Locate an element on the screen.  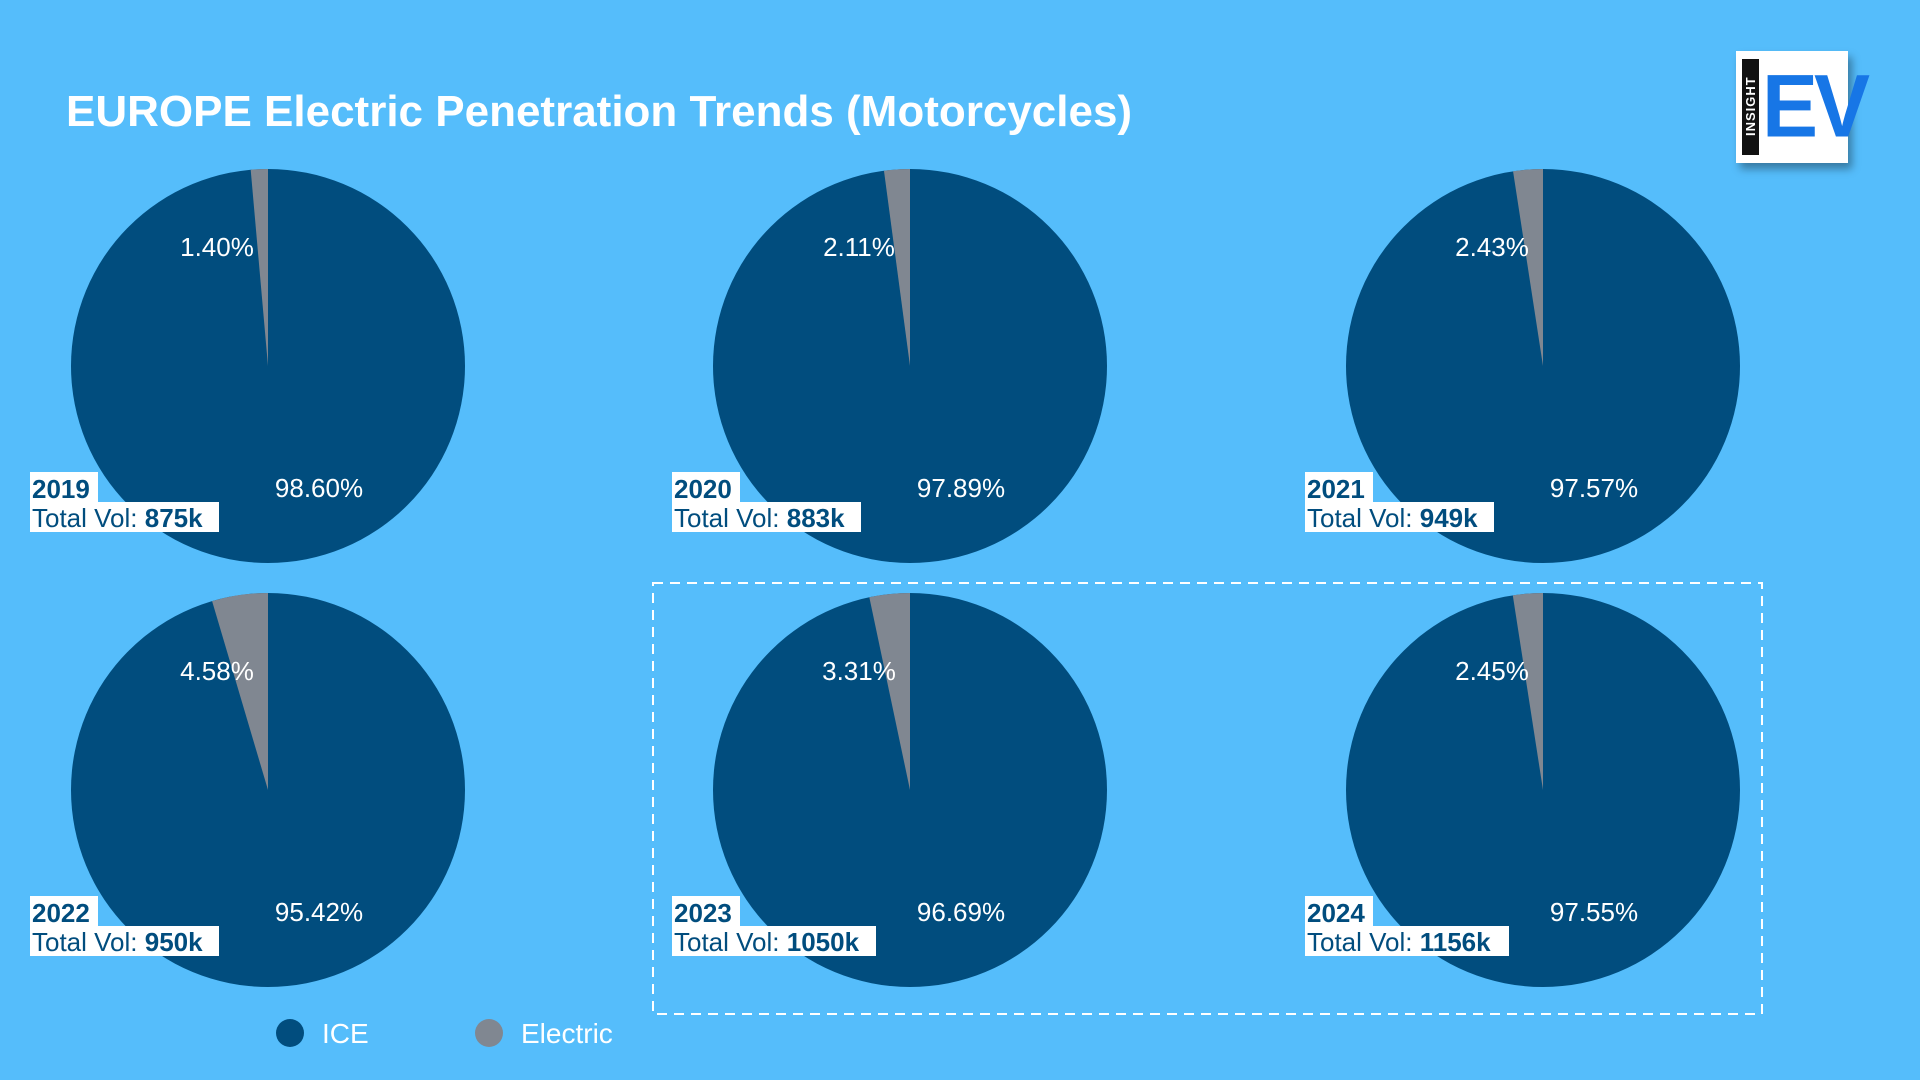
electric-slice-2020 is located at coordinates (896, 267).